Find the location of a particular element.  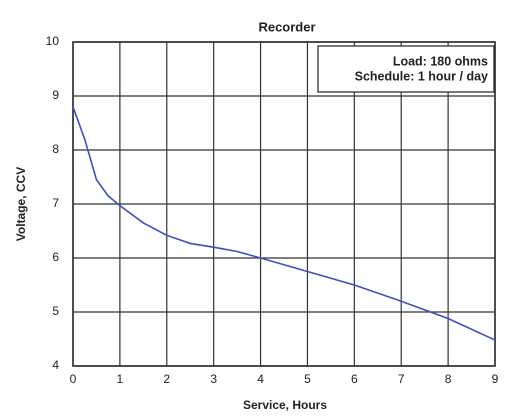

x-tick-label: 6 is located at coordinates (354, 379).